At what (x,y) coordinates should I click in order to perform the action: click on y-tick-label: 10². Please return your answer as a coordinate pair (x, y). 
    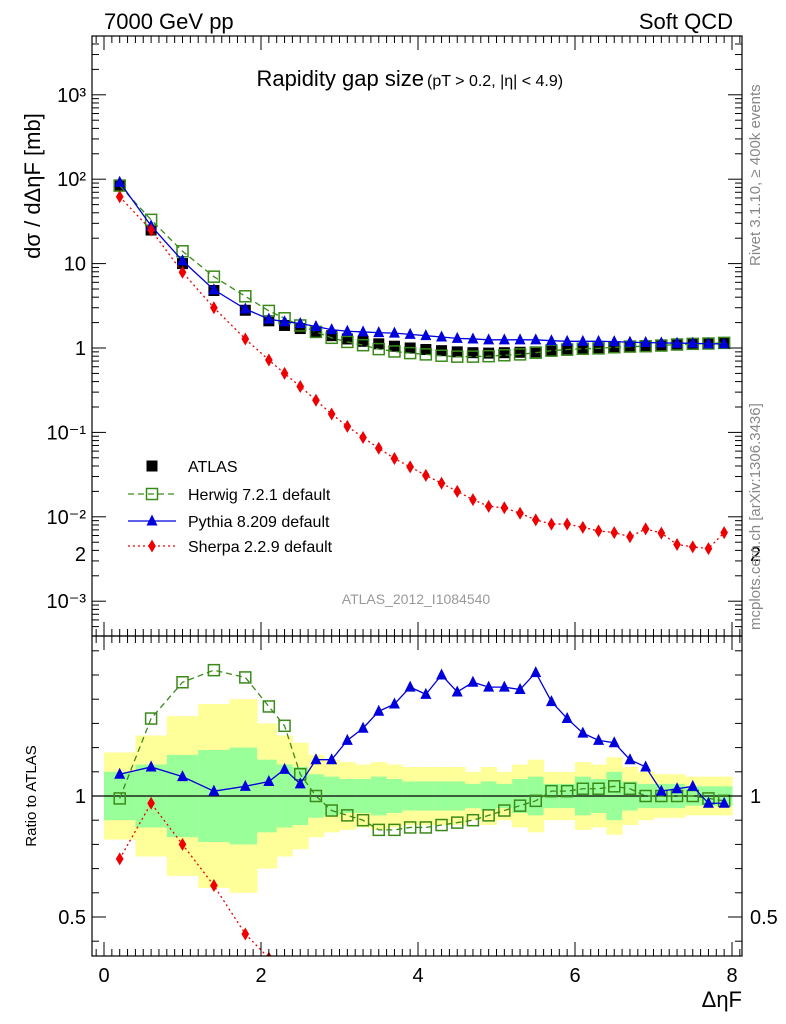
    Looking at the image, I should click on (71, 180).